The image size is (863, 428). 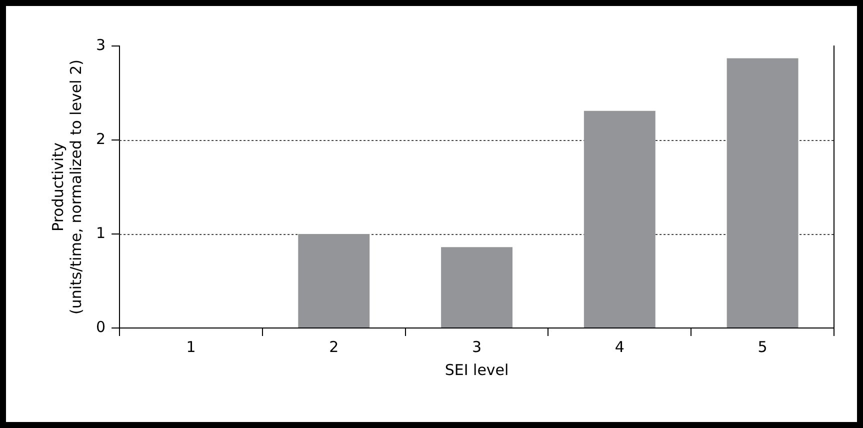 What do you see at coordinates (619, 347) in the screenshot?
I see `x-tick-label: 4` at bounding box center [619, 347].